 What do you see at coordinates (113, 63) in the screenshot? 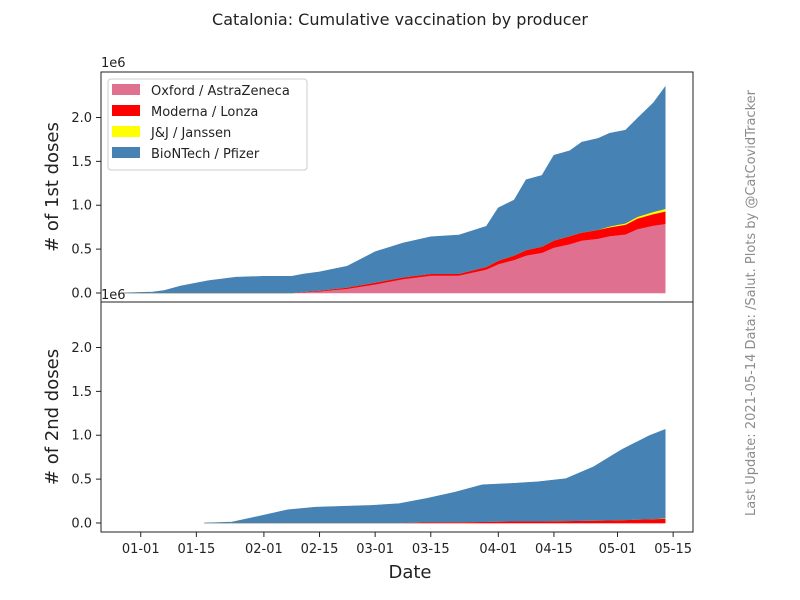
I see `first-dose-multiplier: 1e6` at bounding box center [113, 63].